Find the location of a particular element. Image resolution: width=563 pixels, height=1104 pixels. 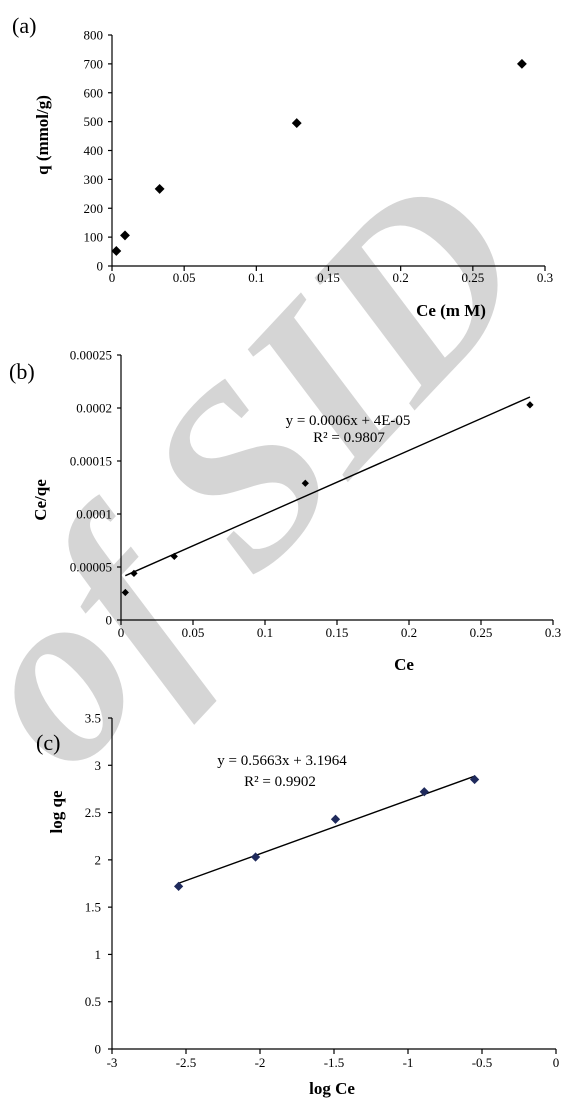

panel-b-data-points is located at coordinates (327, 499).